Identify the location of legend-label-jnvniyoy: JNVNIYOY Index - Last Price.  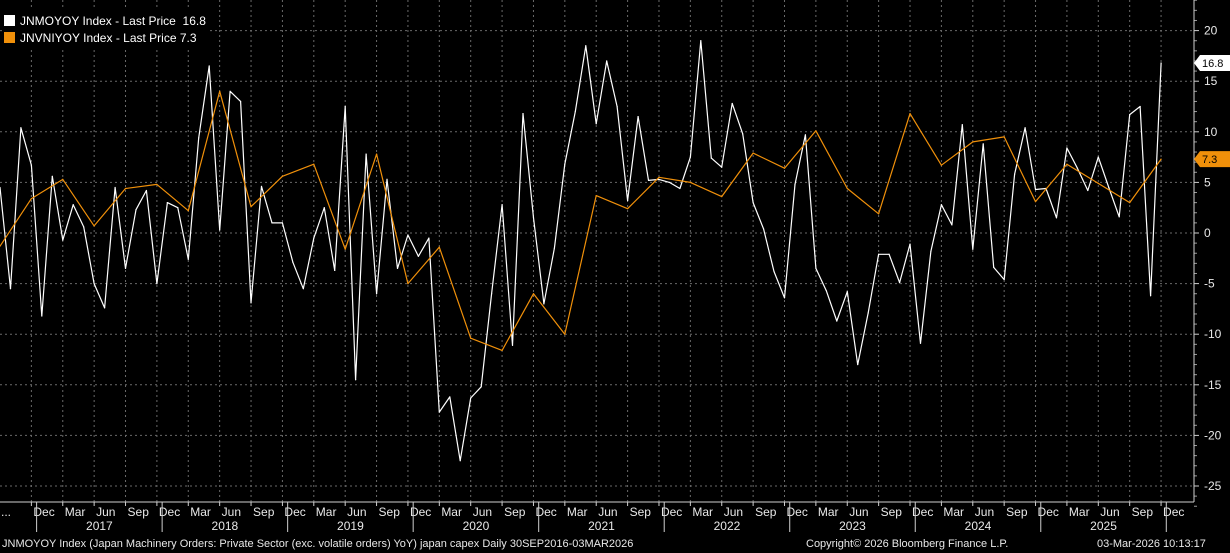
(98, 37).